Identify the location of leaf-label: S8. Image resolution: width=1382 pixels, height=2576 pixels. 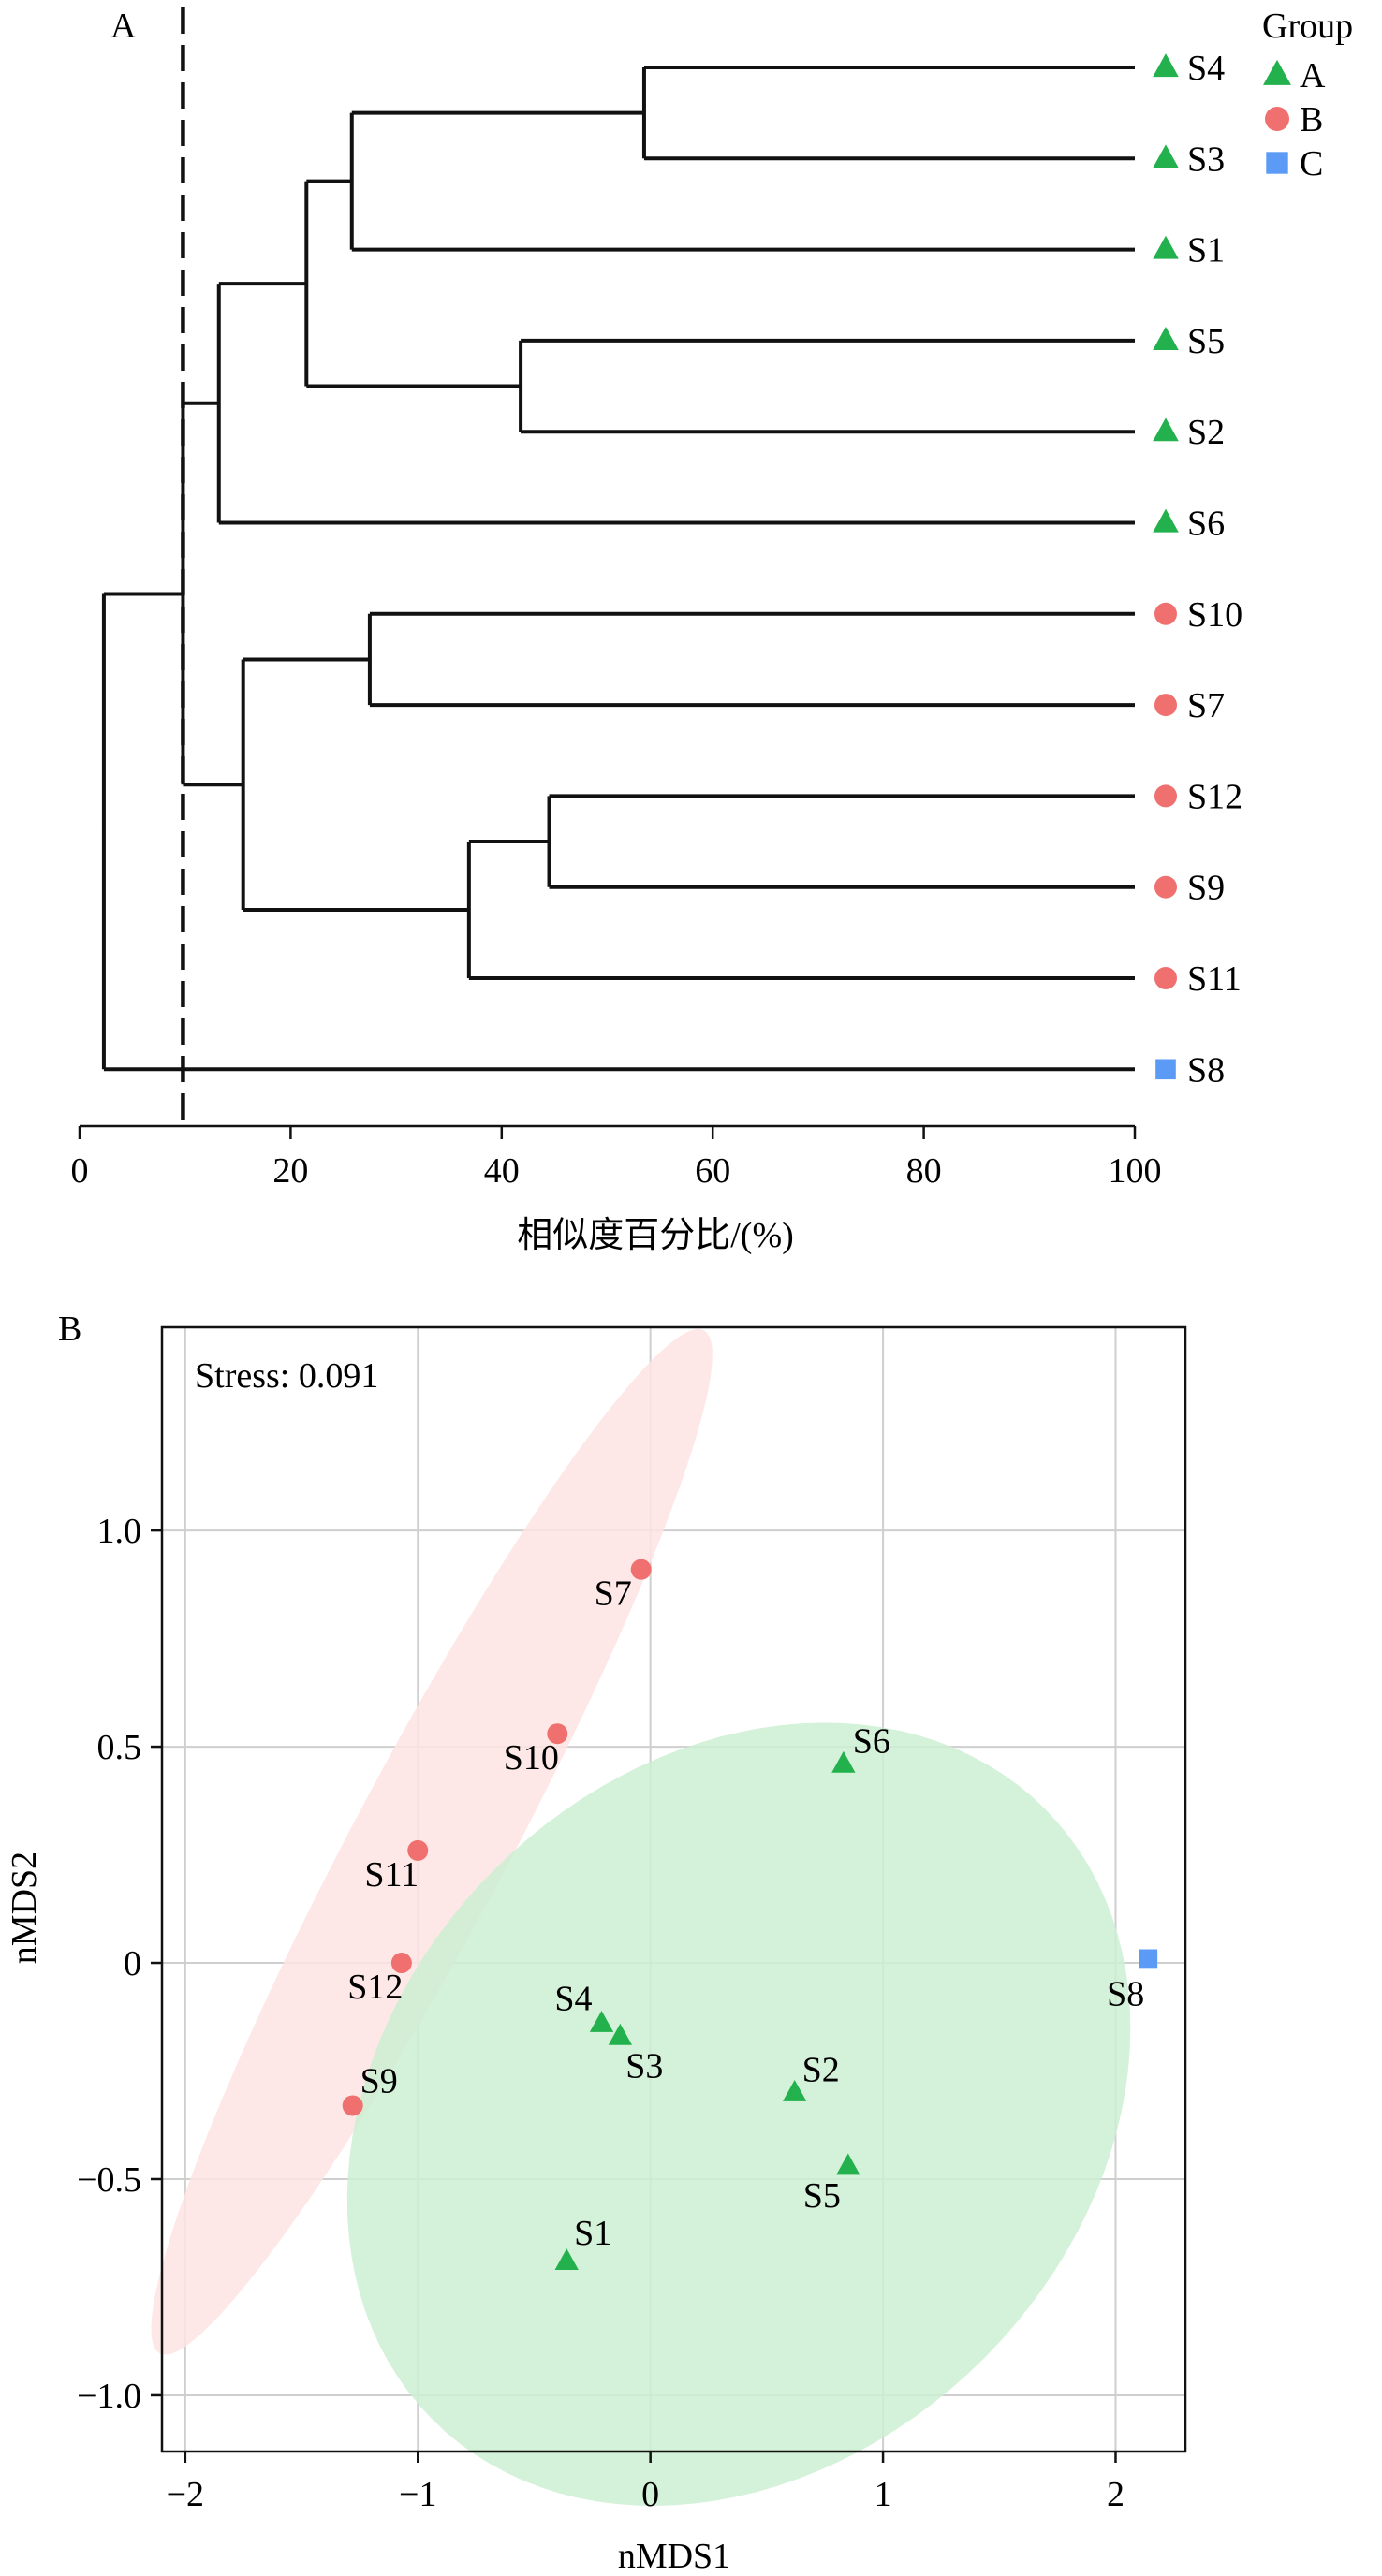
(1206, 1070).